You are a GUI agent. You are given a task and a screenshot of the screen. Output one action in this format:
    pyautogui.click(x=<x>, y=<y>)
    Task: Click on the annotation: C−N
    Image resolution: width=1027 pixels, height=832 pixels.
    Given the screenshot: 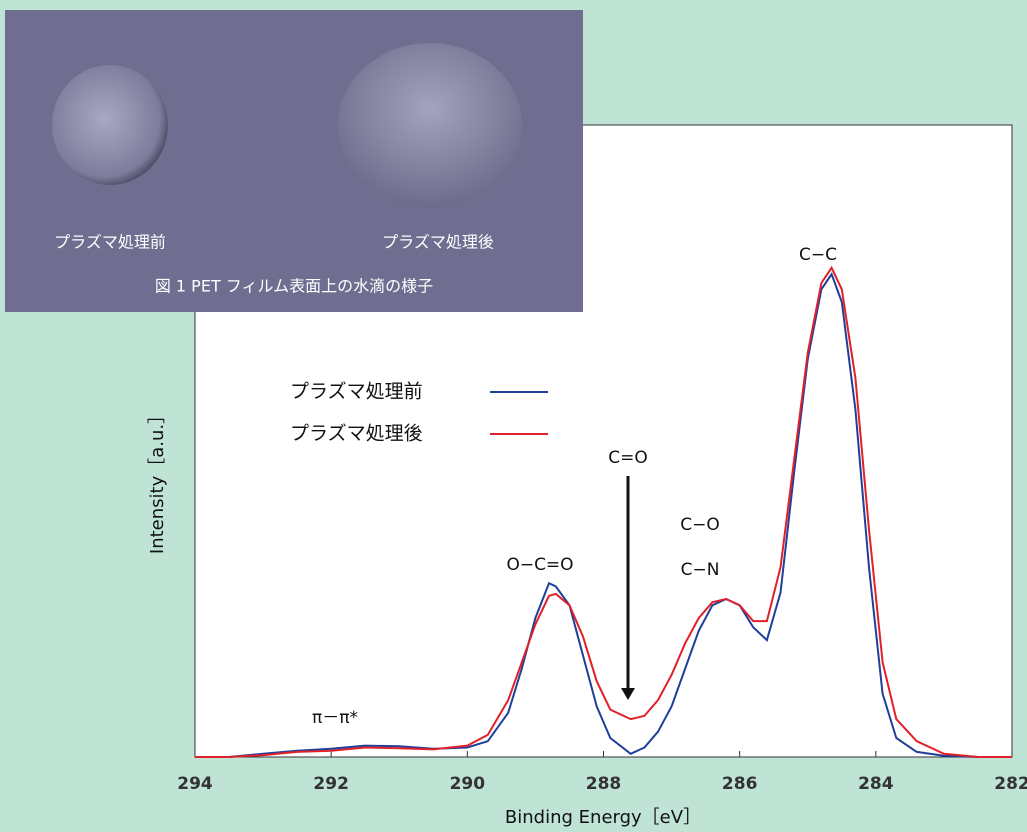 What is the action you would take?
    pyautogui.click(x=700, y=570)
    